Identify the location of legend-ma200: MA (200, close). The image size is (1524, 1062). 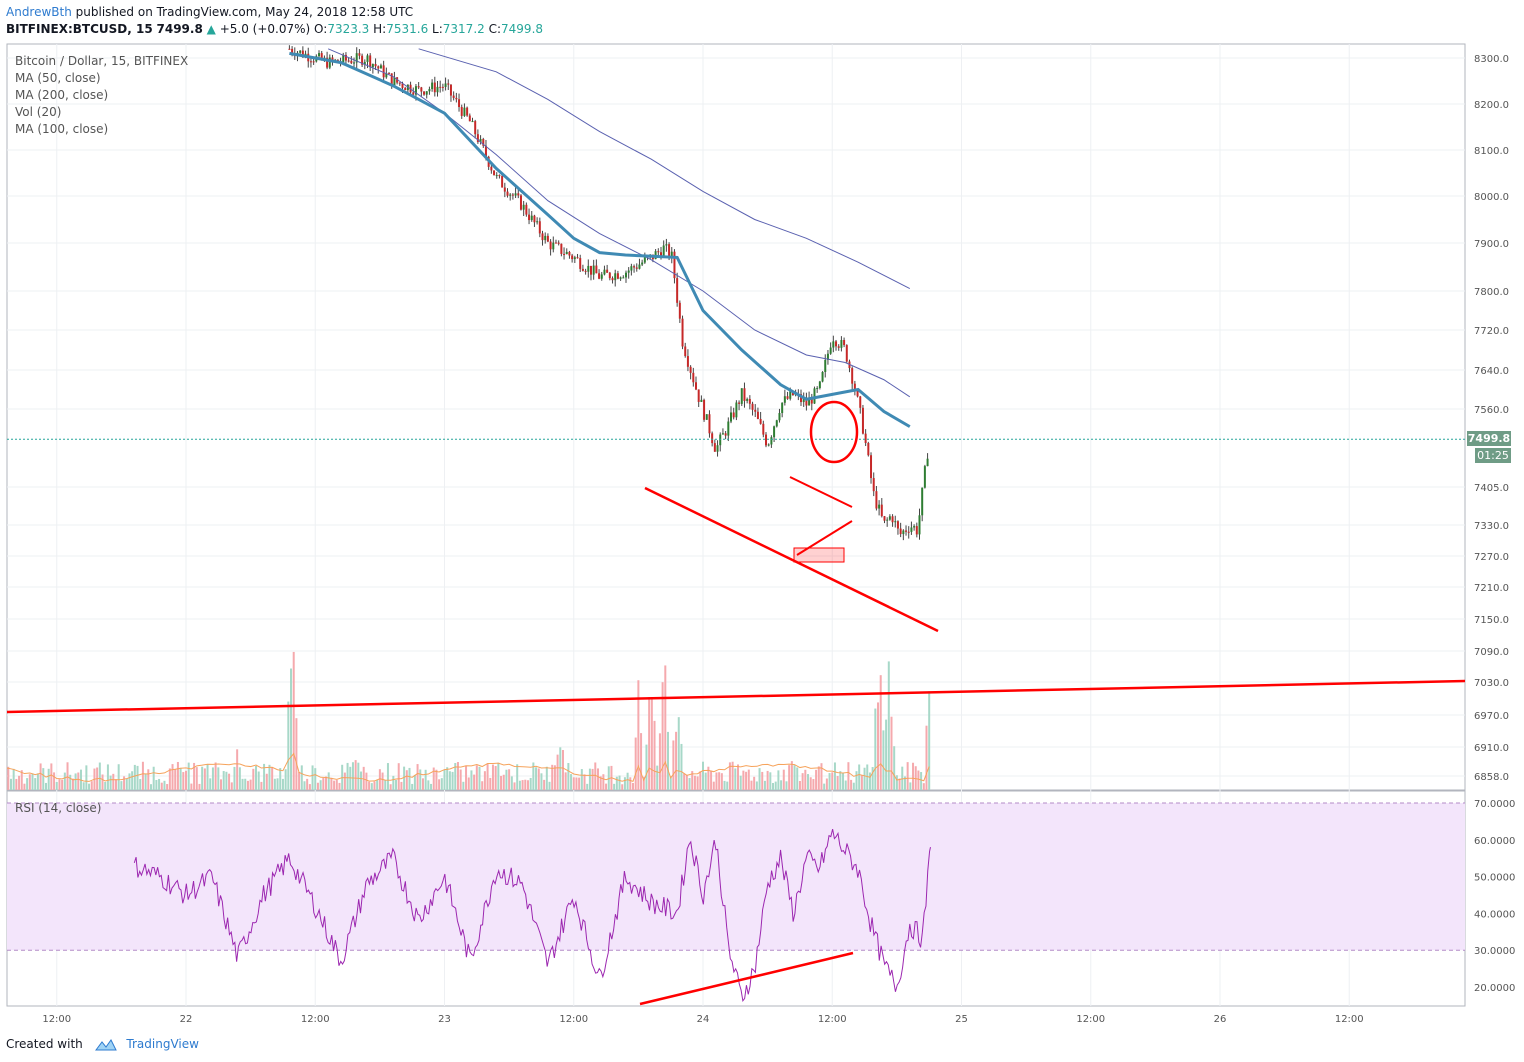
(61, 95).